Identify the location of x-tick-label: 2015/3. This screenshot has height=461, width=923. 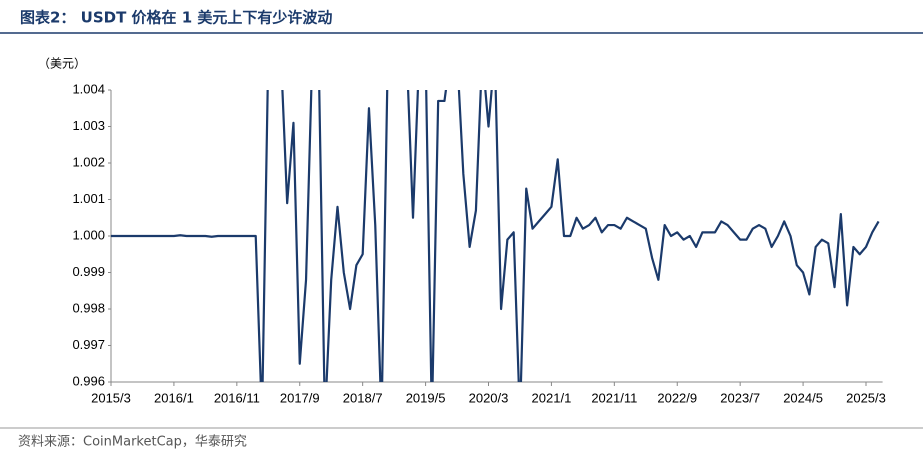
(111, 397).